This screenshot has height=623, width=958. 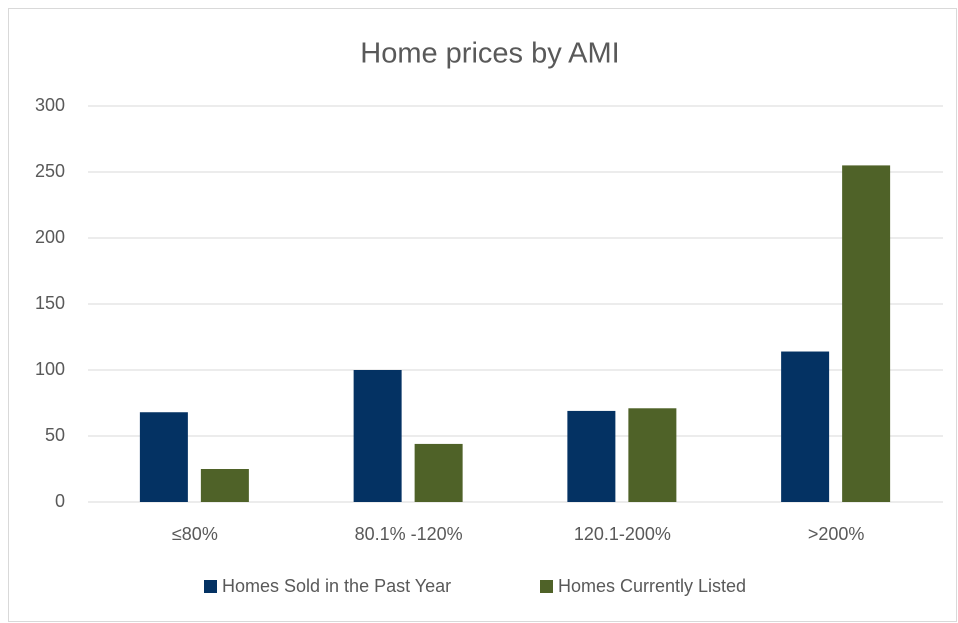 I want to click on legend-label: Homes Sold in the Past Year, so click(x=336, y=586).